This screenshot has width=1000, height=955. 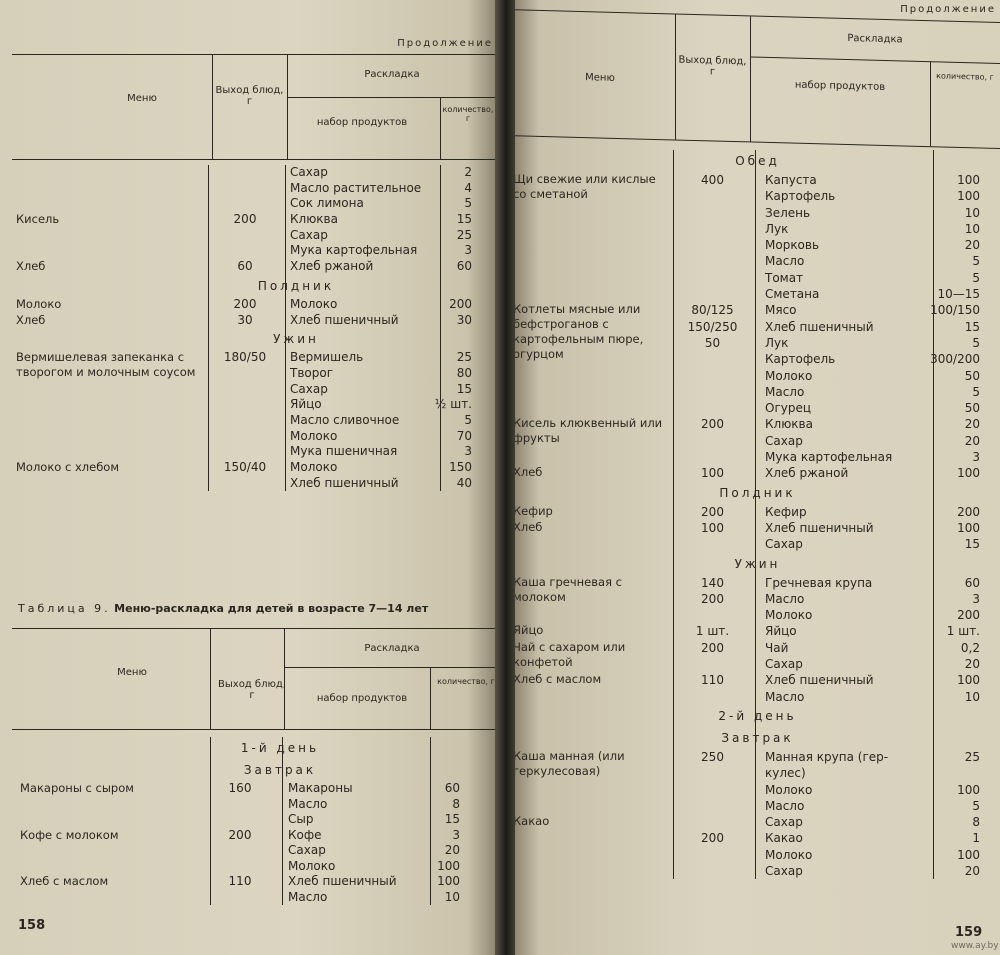 What do you see at coordinates (972, 375) in the screenshot?
I see `cell-qty: 50` at bounding box center [972, 375].